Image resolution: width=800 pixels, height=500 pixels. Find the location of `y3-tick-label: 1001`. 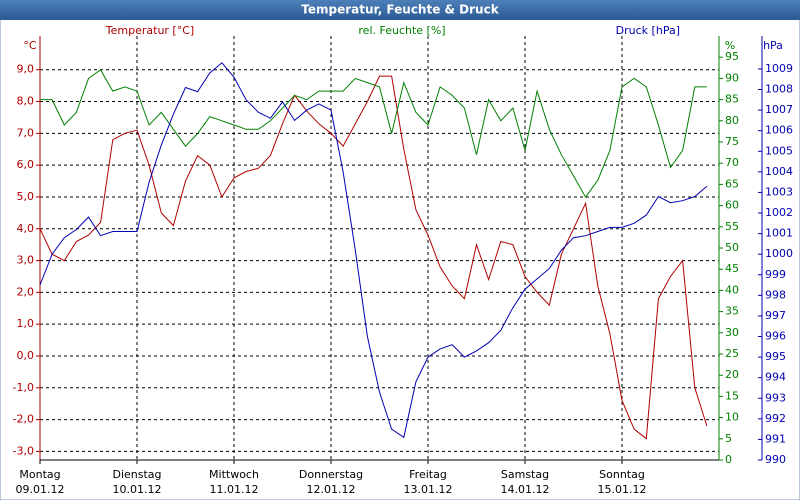

y3-tick-label: 1001 is located at coordinates (779, 233).